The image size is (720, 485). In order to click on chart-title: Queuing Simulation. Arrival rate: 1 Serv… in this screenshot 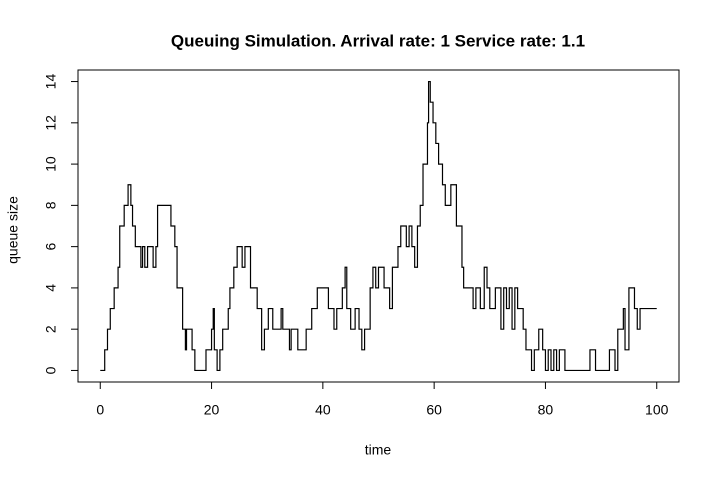, I will do `click(378, 40)`.